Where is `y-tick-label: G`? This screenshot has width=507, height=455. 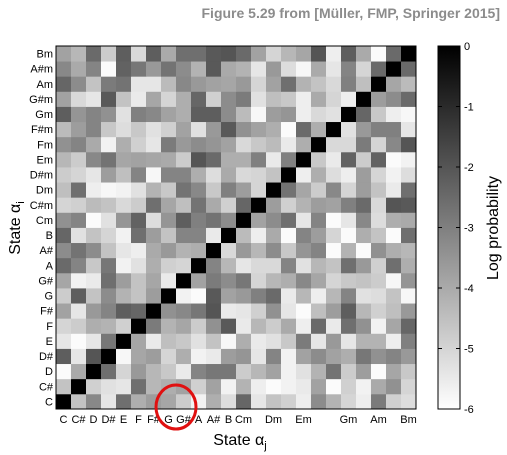 y-tick-label: G is located at coordinates (48, 297).